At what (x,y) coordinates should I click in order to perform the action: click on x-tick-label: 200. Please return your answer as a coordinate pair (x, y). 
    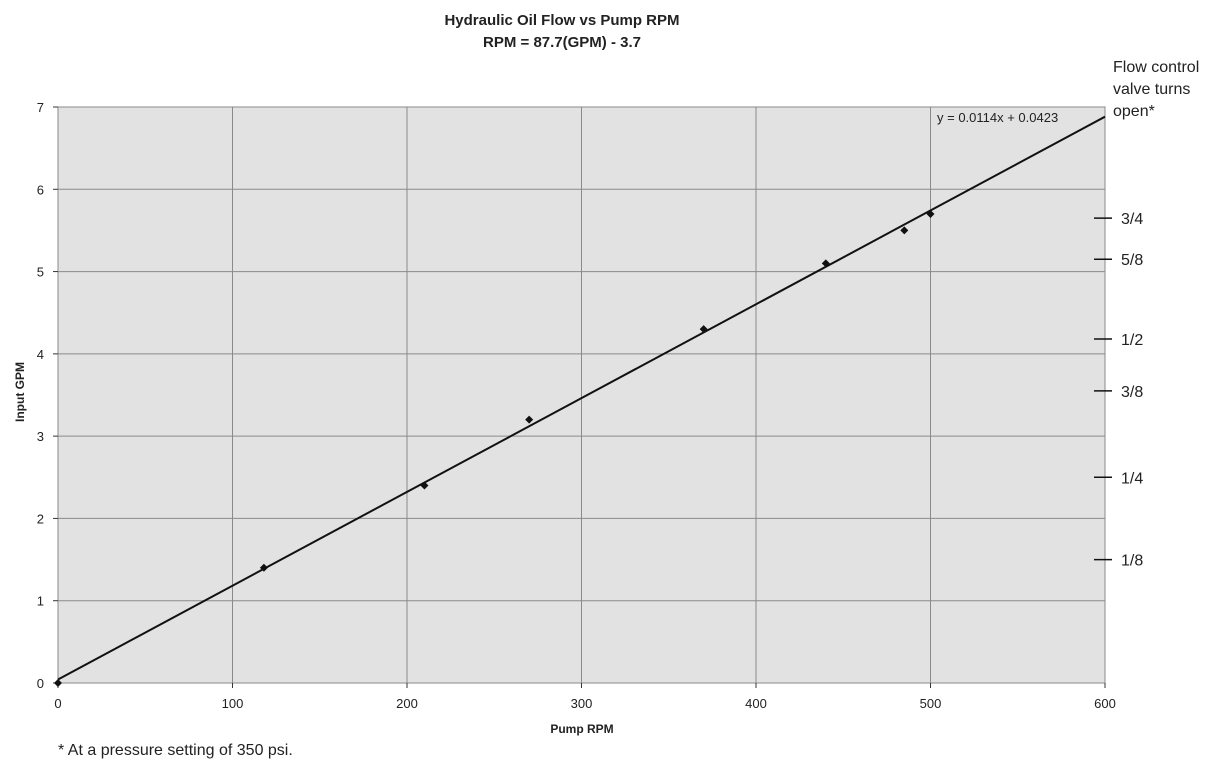
    Looking at the image, I should click on (407, 703).